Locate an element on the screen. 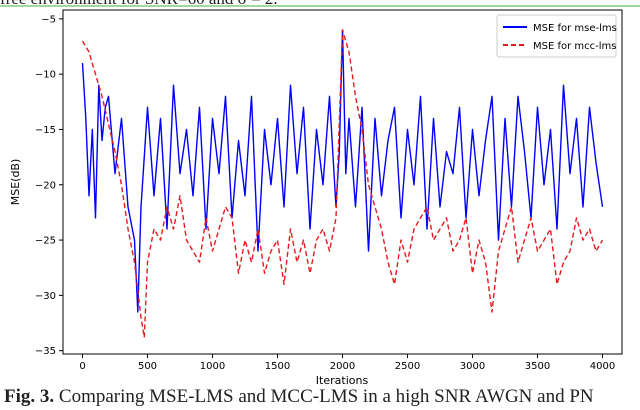 The height and width of the screenshot is (410, 640). legend: MSE for mse-lms MSE for mcc-lms is located at coordinates (556, 36).